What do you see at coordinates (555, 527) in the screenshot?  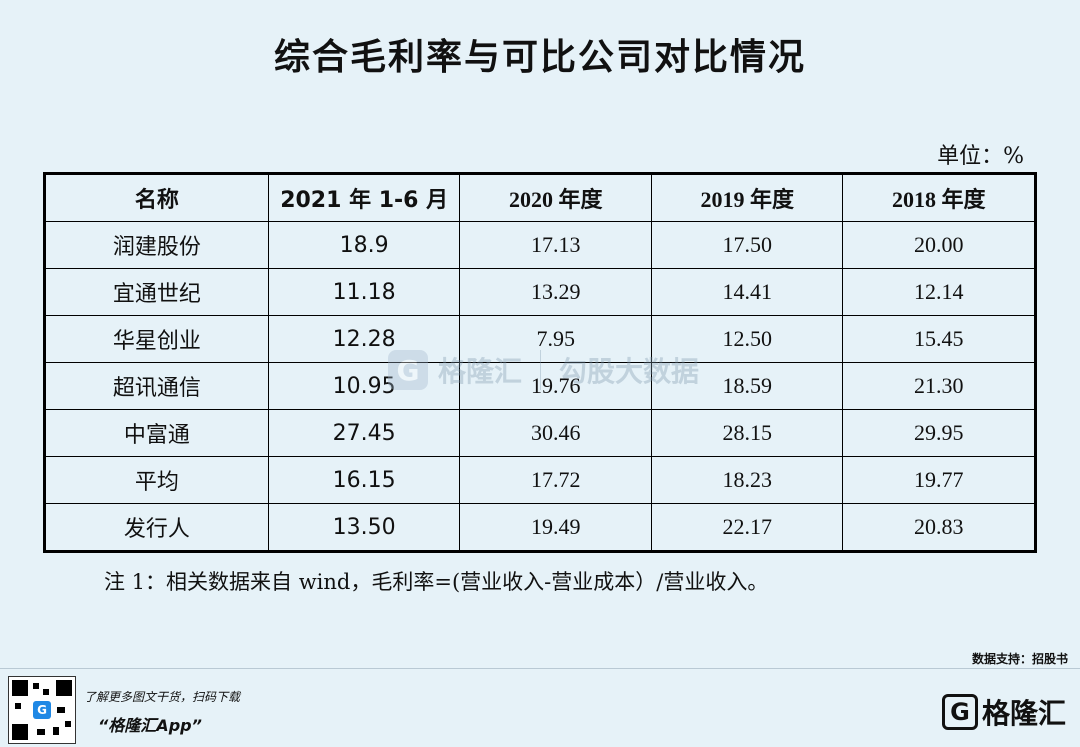 I see `cell-2020: 19.49` at bounding box center [555, 527].